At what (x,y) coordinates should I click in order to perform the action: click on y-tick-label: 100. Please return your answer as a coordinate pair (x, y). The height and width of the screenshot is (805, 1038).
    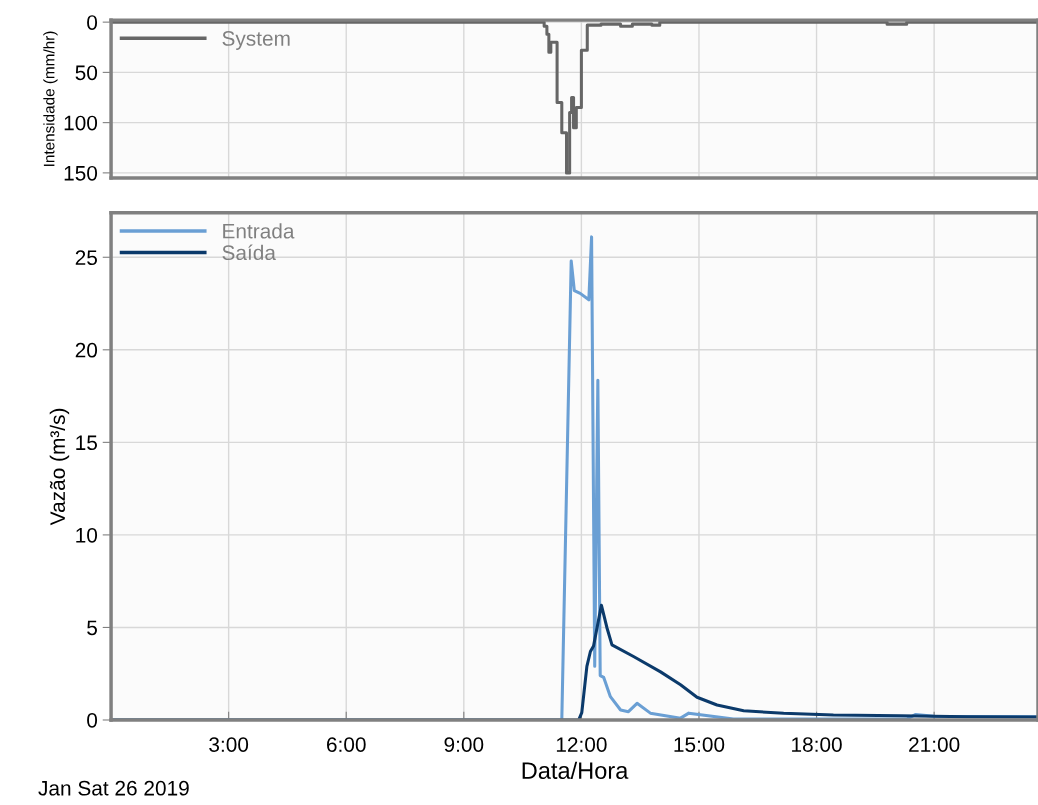
    Looking at the image, I should click on (81, 123).